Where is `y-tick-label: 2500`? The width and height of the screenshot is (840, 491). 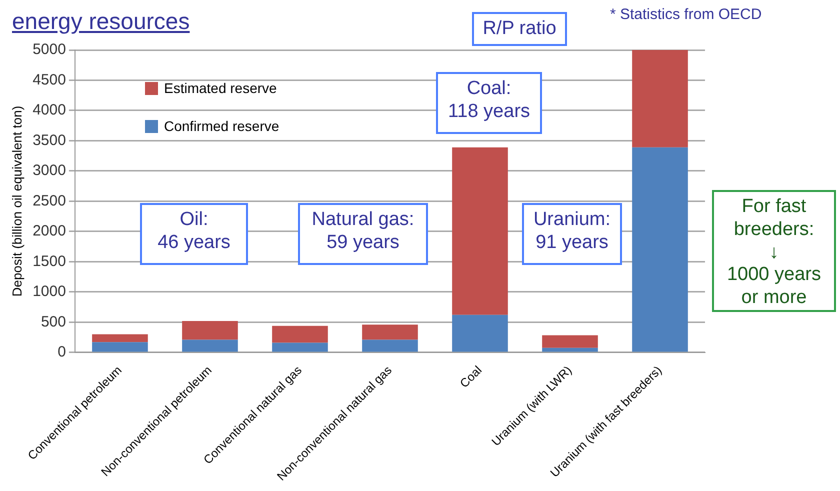
y-tick-label: 2500 is located at coordinates (49, 201).